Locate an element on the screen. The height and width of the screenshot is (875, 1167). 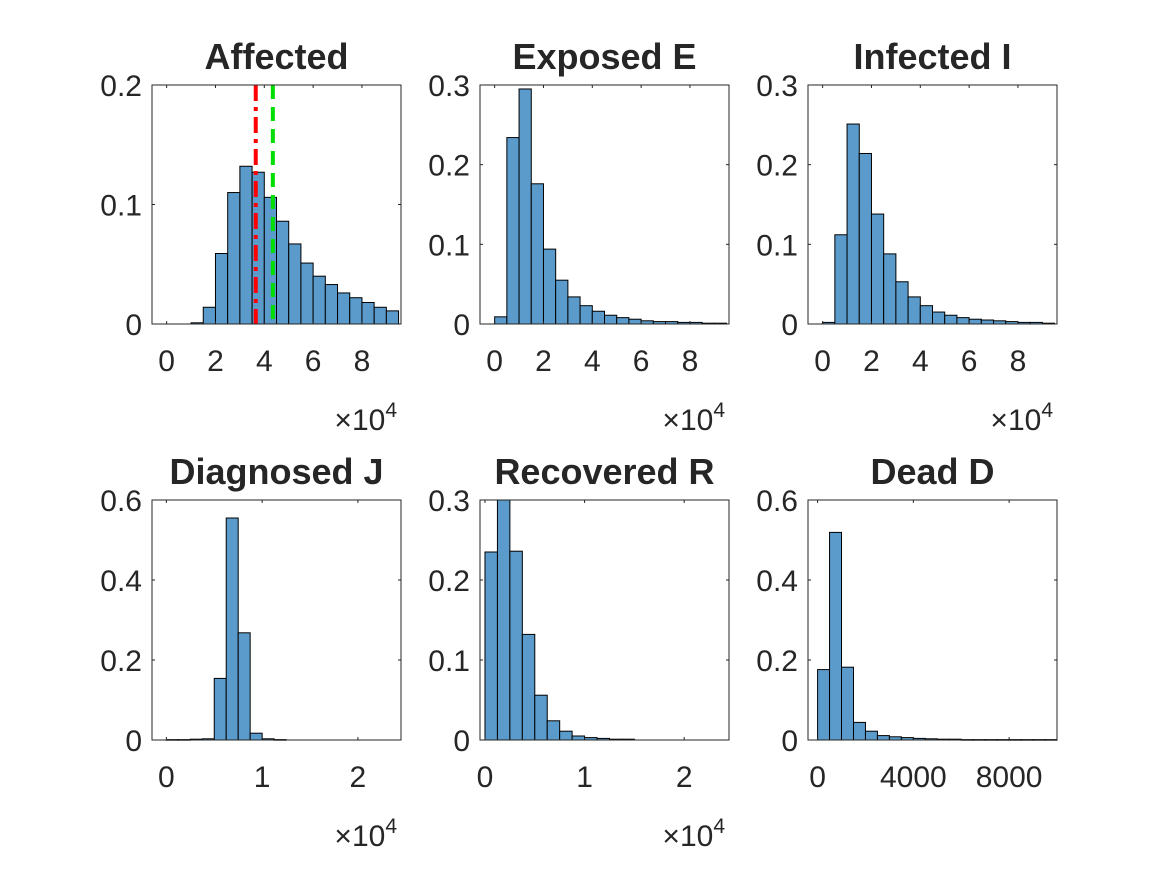
y-tick-label: 0.3 is located at coordinates (449, 86).